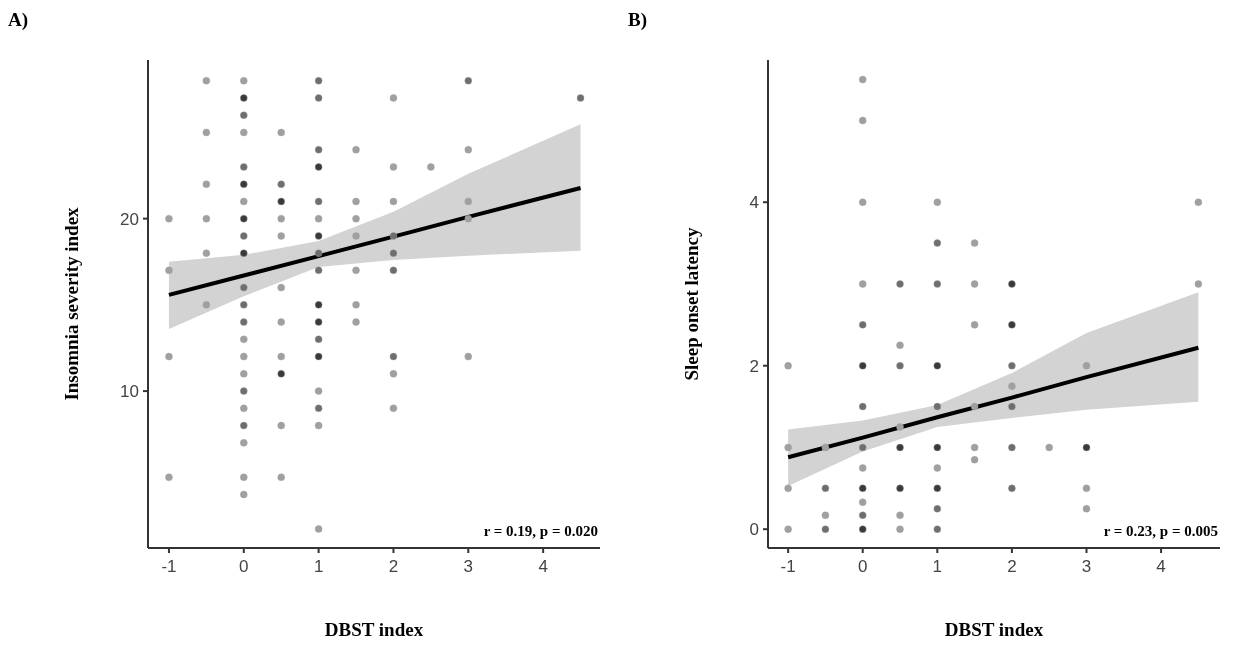 Image resolution: width=1239 pixels, height=647 pixels. What do you see at coordinates (754, 366) in the screenshot?
I see `y-tick-label: 2` at bounding box center [754, 366].